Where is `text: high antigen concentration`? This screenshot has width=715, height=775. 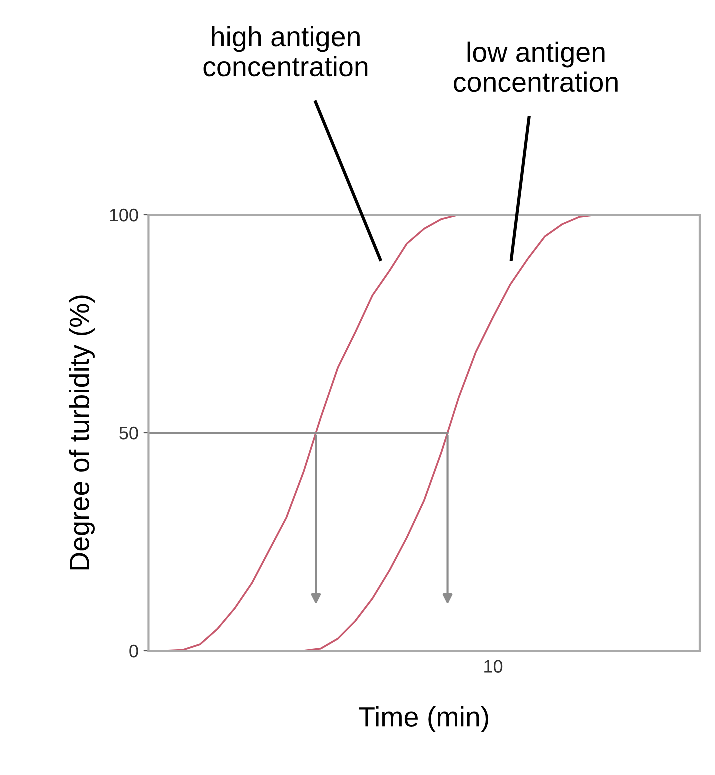
text: high antigen concentration is located at coordinates (286, 51).